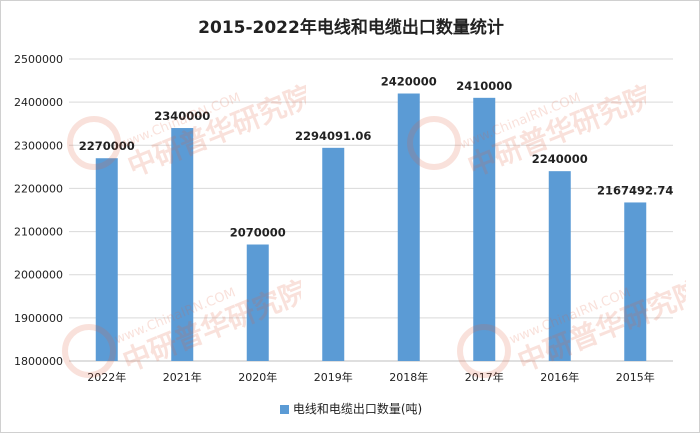  Describe the element at coordinates (484, 377) in the screenshot. I see `x-tick-label: 2017年` at that location.